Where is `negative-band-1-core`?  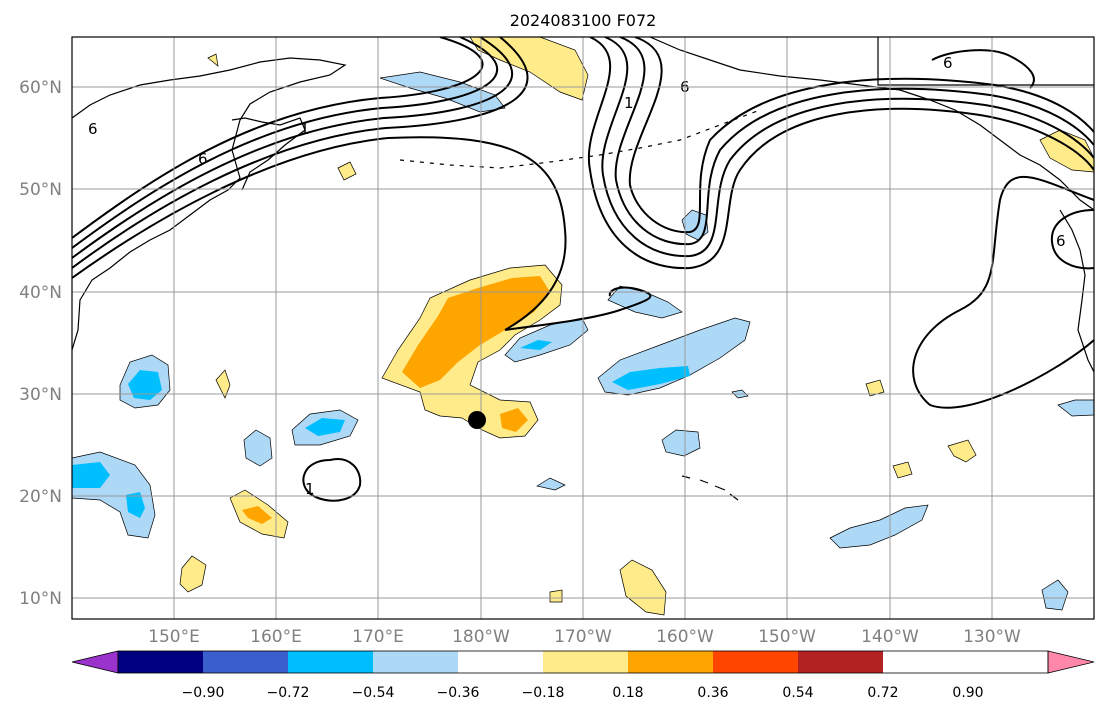
negative-band-1-core is located at coordinates (651, 378).